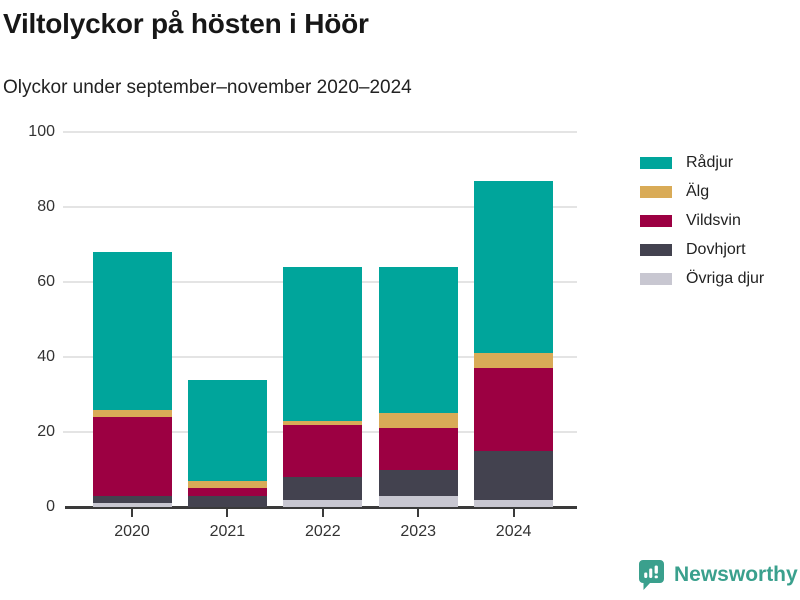  What do you see at coordinates (323, 531) in the screenshot?
I see `x-axis-label-2022: 2022` at bounding box center [323, 531].